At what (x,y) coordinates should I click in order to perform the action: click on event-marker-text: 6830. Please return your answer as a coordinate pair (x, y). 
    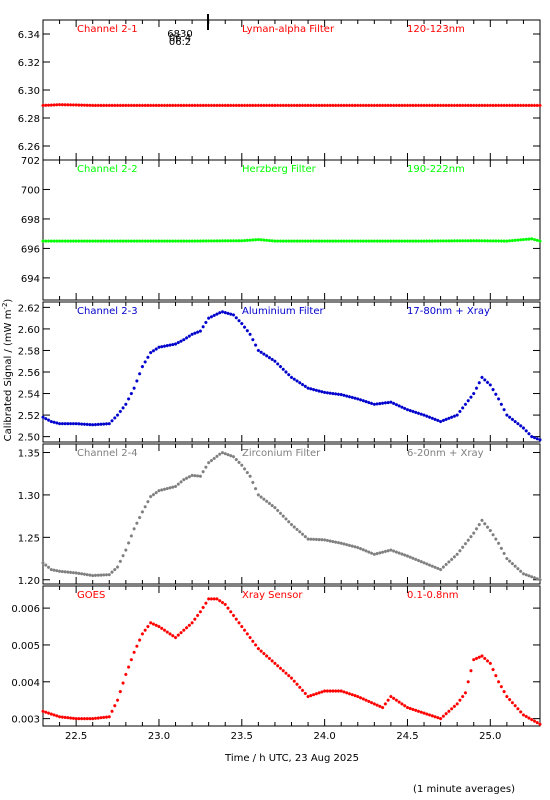
    Looking at the image, I should click on (179, 34).